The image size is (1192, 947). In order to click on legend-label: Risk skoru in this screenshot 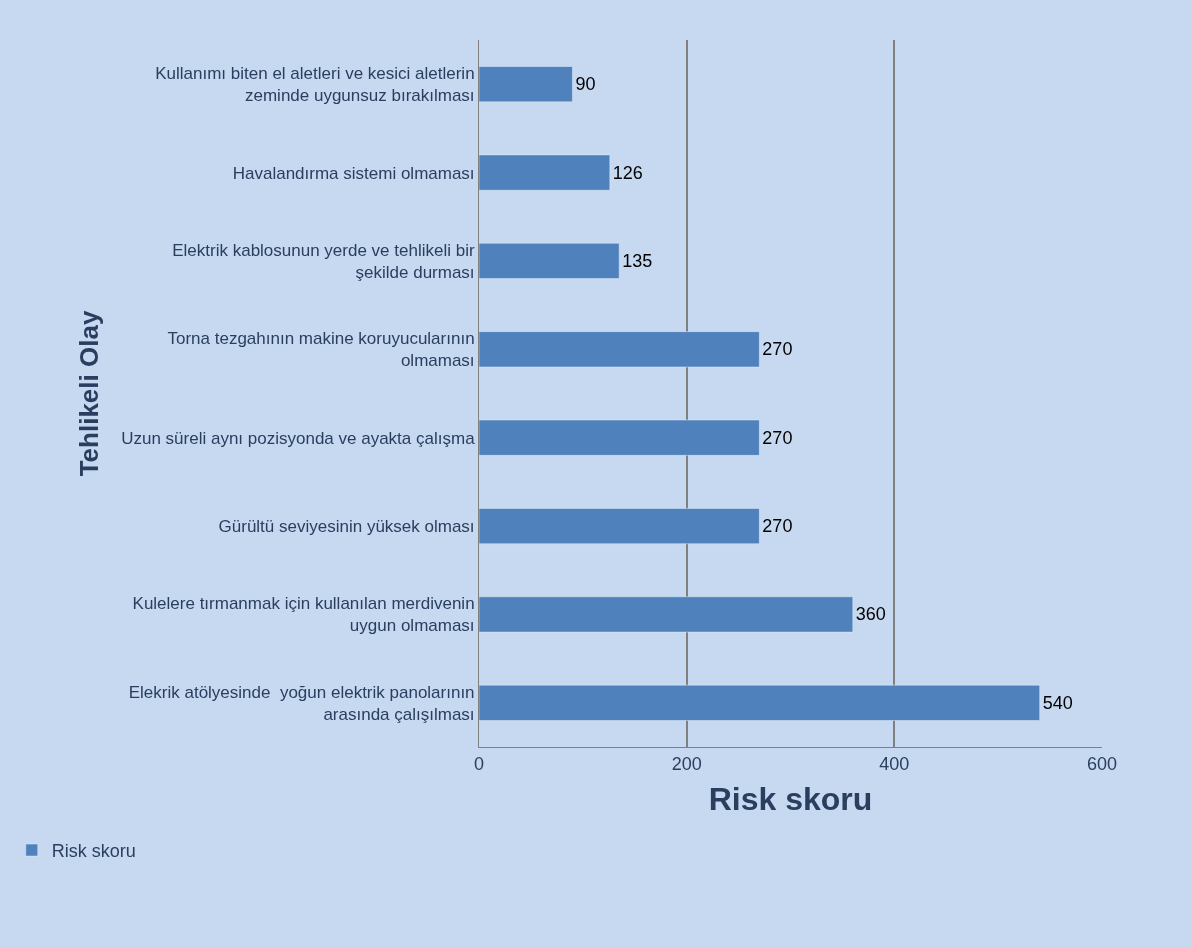, I will do `click(93, 851)`.